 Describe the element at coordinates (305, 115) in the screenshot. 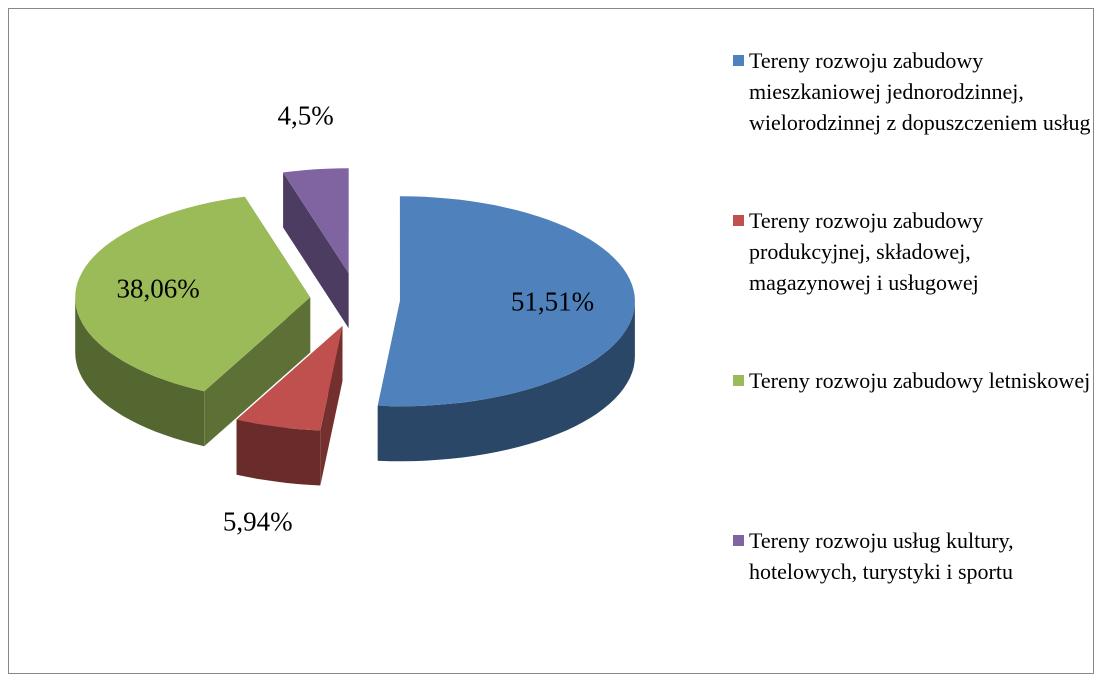

I see `data-label: 4,5%` at that location.